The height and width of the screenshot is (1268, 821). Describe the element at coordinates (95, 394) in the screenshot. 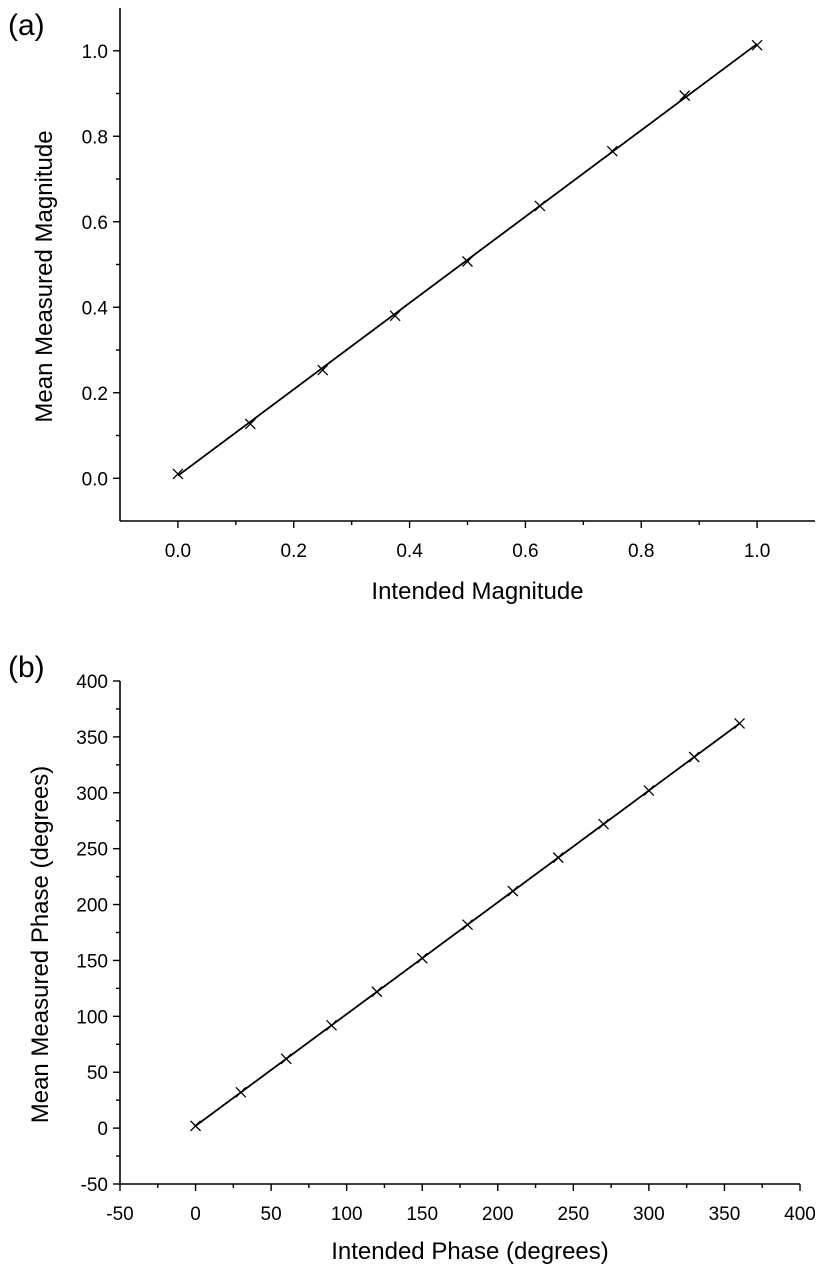

I see `y-tick-label: 0.2` at that location.